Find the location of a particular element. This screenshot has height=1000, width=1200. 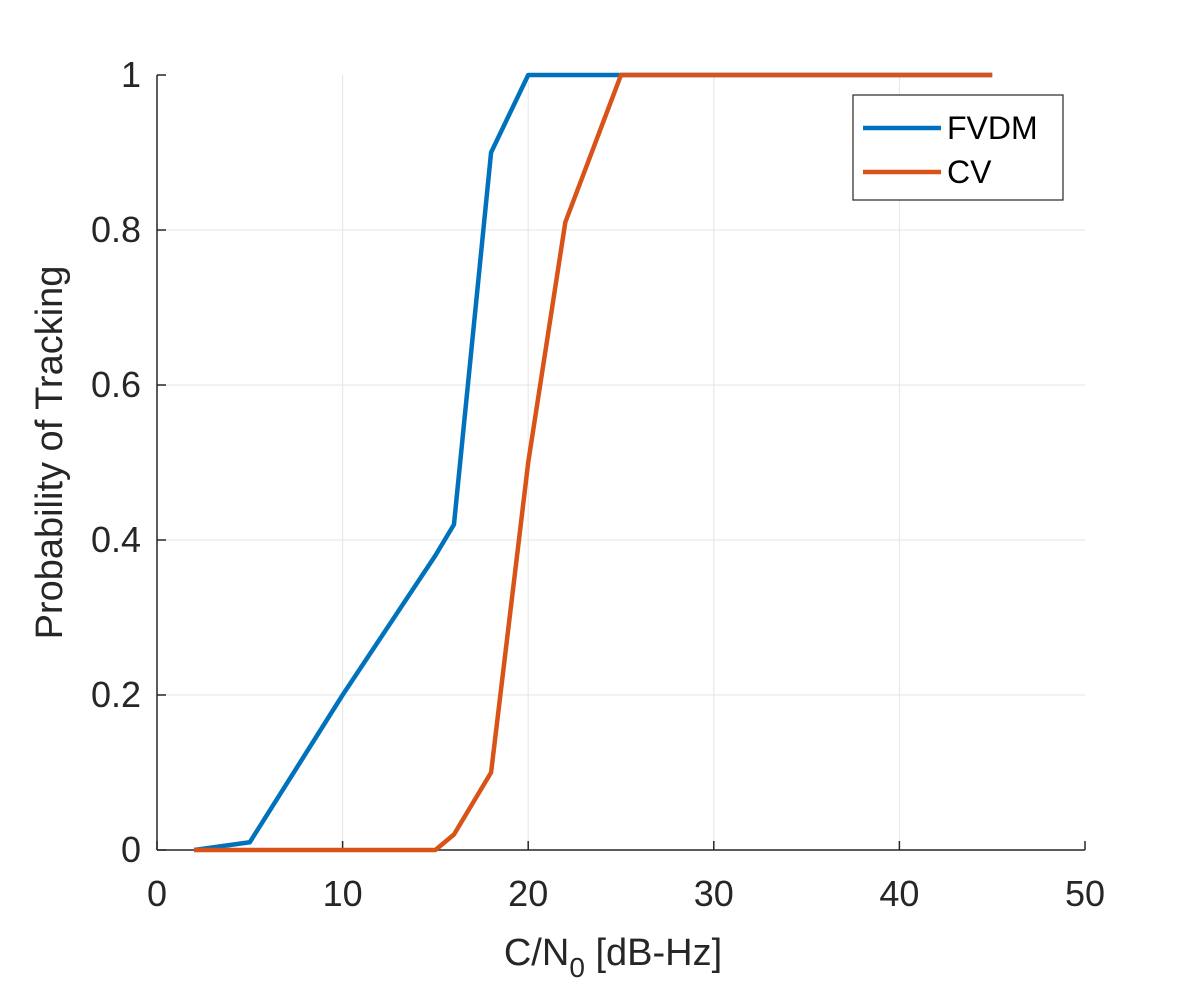

legend-label: CV is located at coordinates (969, 172).